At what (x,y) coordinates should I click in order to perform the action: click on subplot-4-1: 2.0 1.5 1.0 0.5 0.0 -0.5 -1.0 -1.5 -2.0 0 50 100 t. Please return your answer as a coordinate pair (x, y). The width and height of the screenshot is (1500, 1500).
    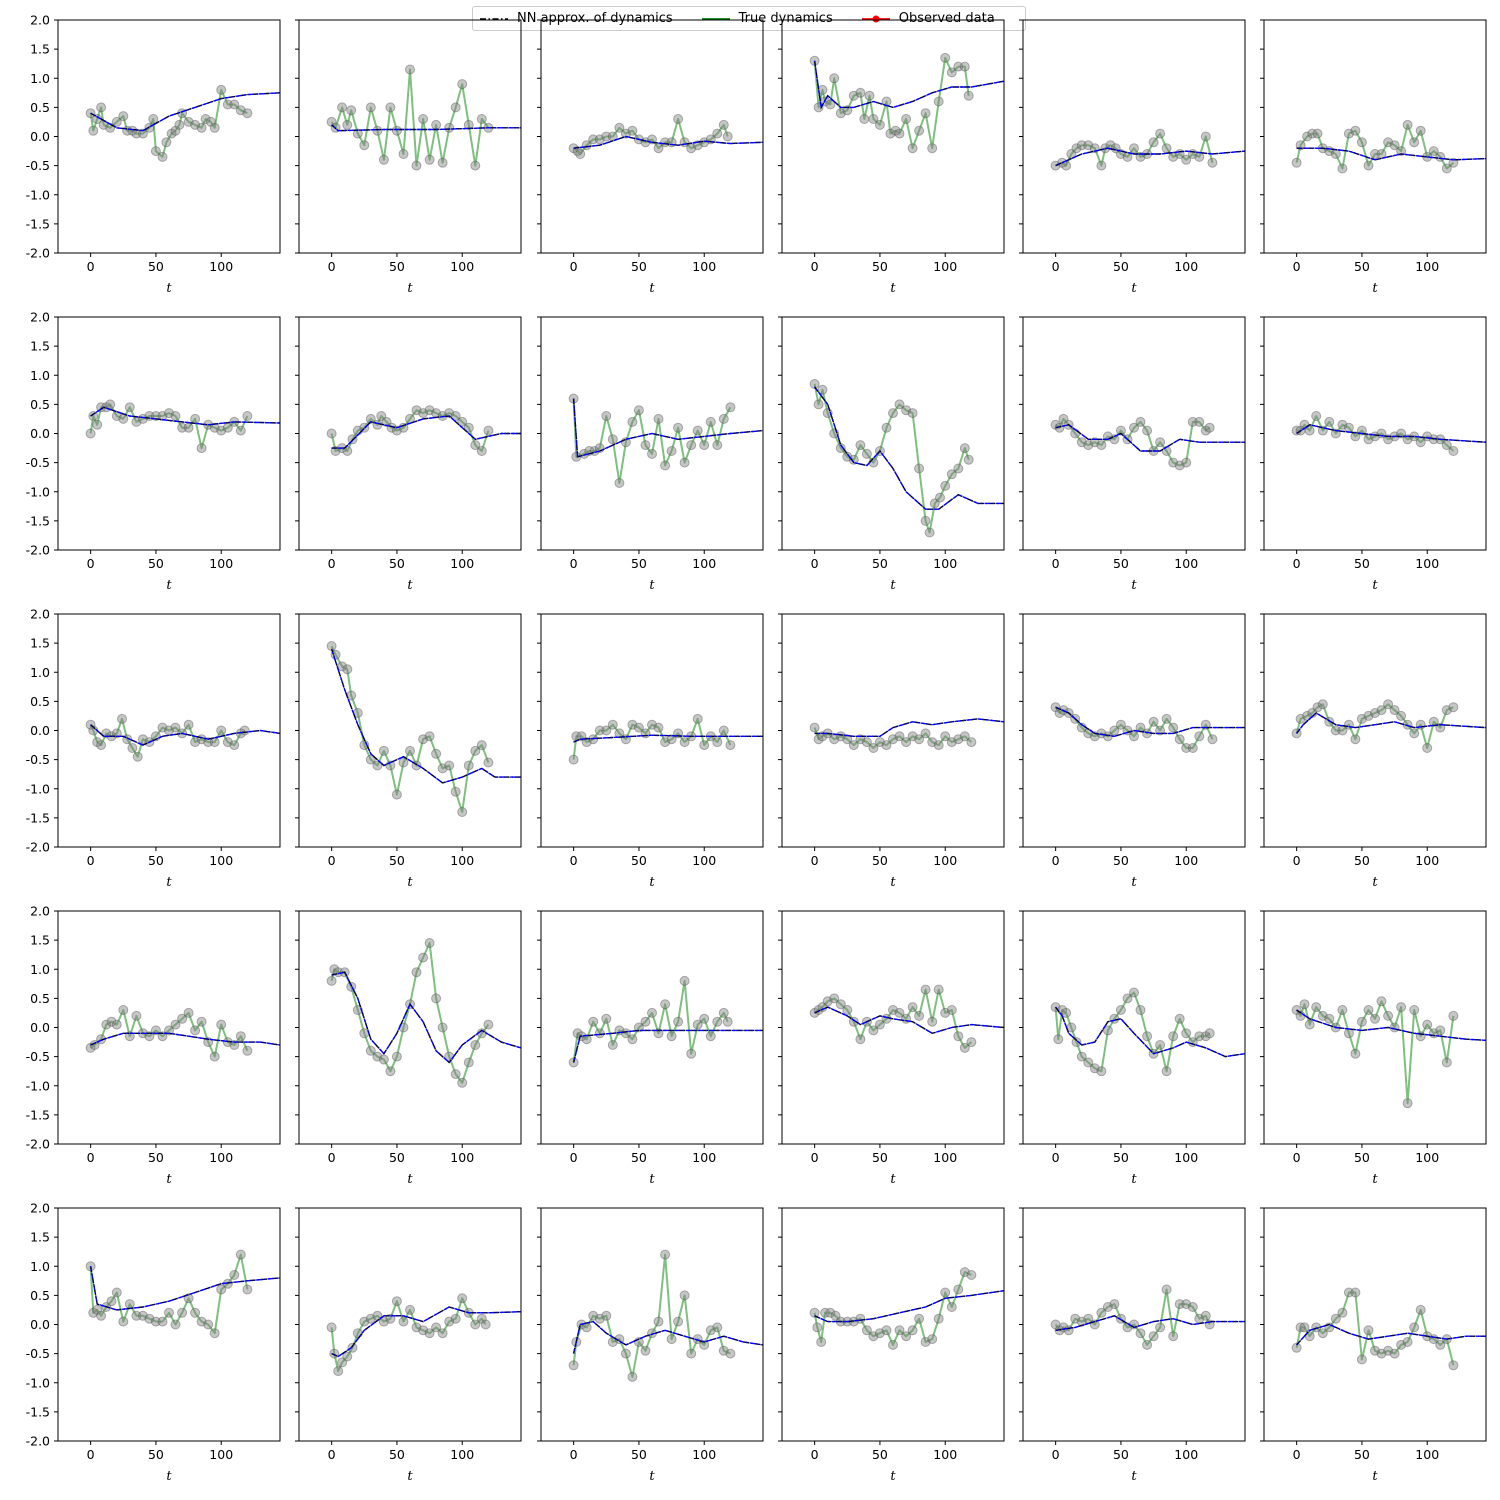
    Looking at the image, I should click on (153, 1045).